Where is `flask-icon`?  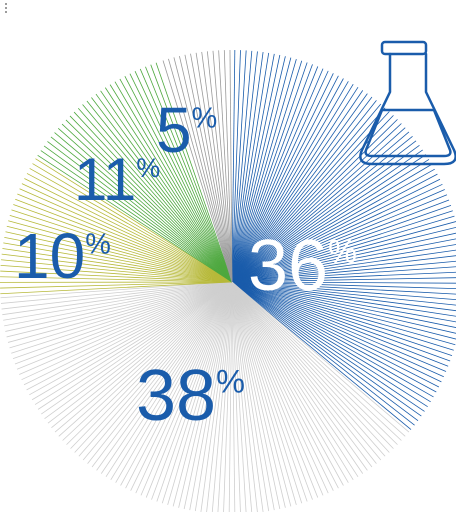
flask-icon is located at coordinates (407, 103).